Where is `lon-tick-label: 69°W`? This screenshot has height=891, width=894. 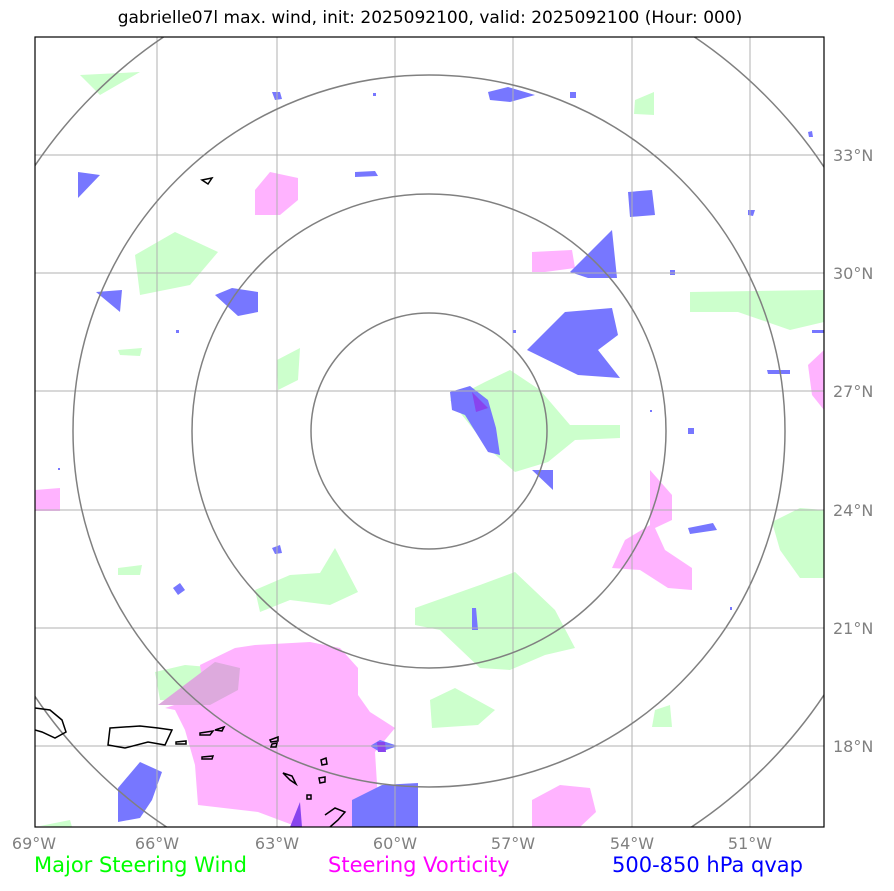
lon-tick-label: 69°W is located at coordinates (34, 843).